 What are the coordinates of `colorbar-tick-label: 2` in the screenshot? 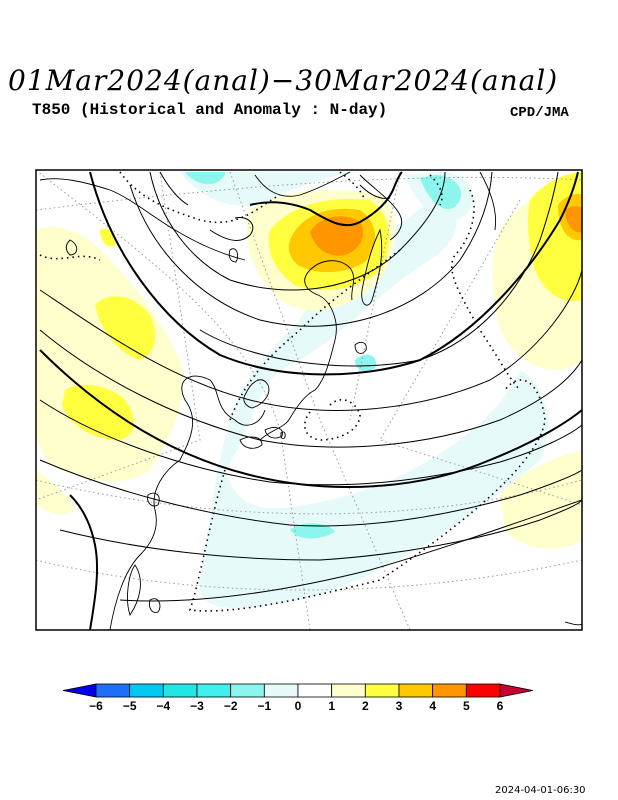 It's located at (365, 706).